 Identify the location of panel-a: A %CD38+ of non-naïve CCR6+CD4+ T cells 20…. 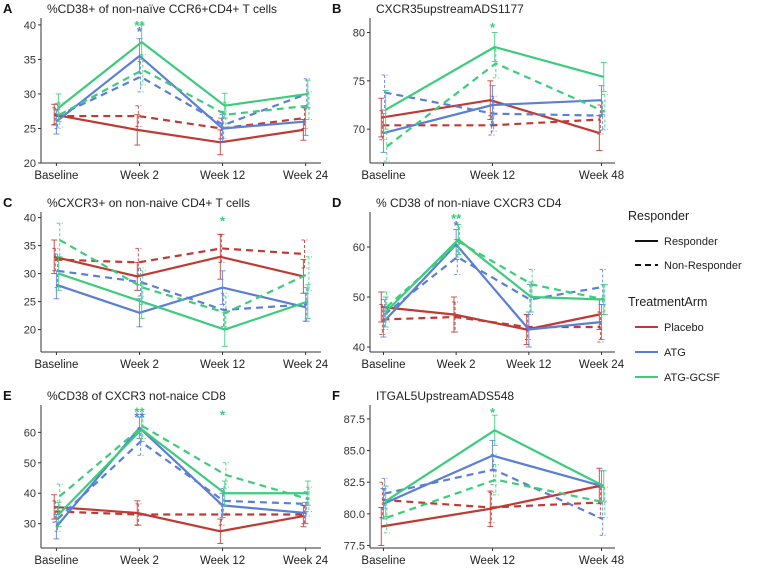
(166, 91).